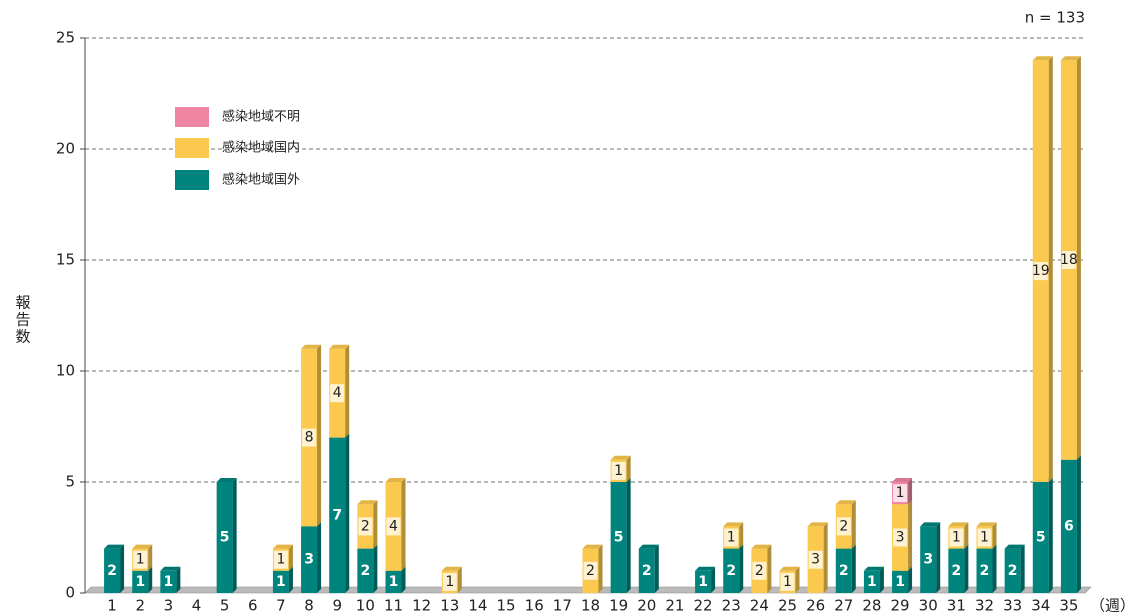  Describe the element at coordinates (618, 606) in the screenshot. I see `x-tick-label: 19` at that location.